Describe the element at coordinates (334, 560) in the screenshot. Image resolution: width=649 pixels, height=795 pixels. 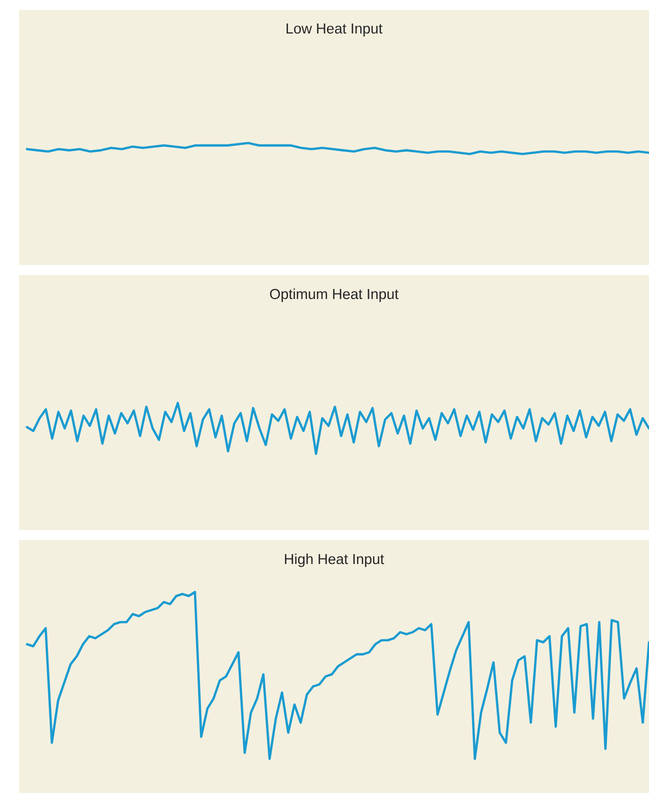
I see `chart-title: High Heat Input` at that location.